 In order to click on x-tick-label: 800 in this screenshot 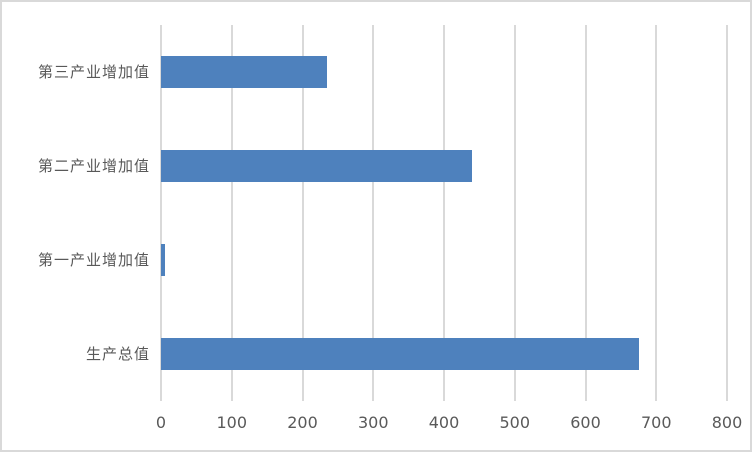, I will do `click(727, 422)`.